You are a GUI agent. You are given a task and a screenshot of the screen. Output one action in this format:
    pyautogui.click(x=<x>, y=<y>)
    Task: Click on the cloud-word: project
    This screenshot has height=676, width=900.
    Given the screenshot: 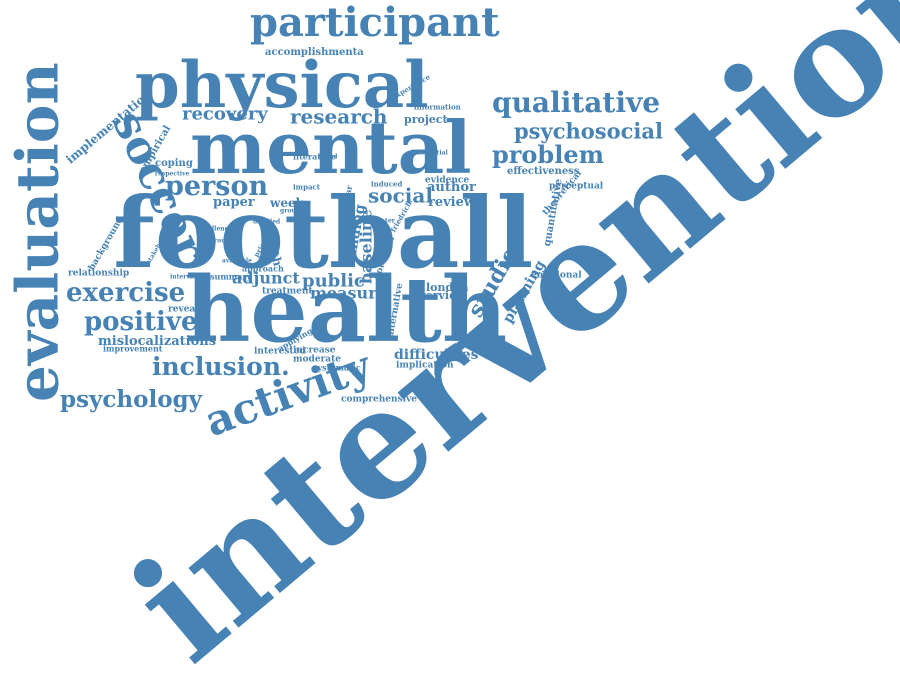 What is the action you would take?
    pyautogui.click(x=426, y=119)
    